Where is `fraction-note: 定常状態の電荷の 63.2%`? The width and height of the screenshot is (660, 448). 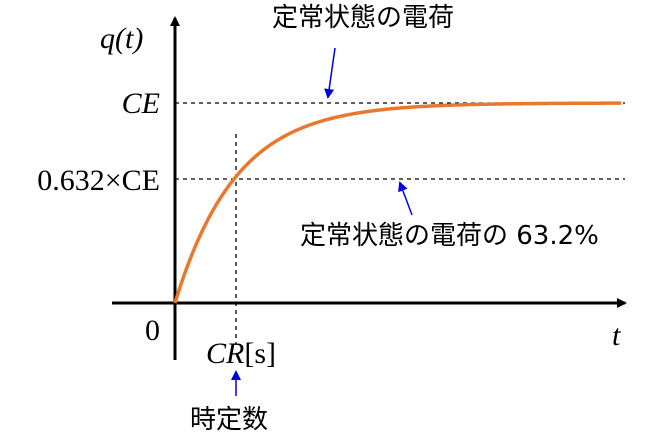
fraction-note: 定常状態の電荷の 63.2% is located at coordinates (449, 236).